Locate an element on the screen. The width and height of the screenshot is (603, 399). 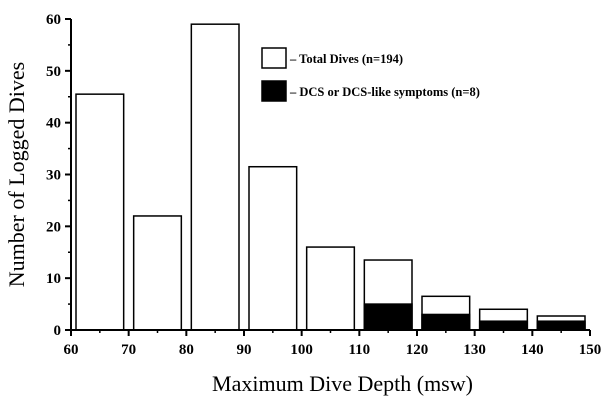
y-tick-label: 10 is located at coordinates (53, 279).